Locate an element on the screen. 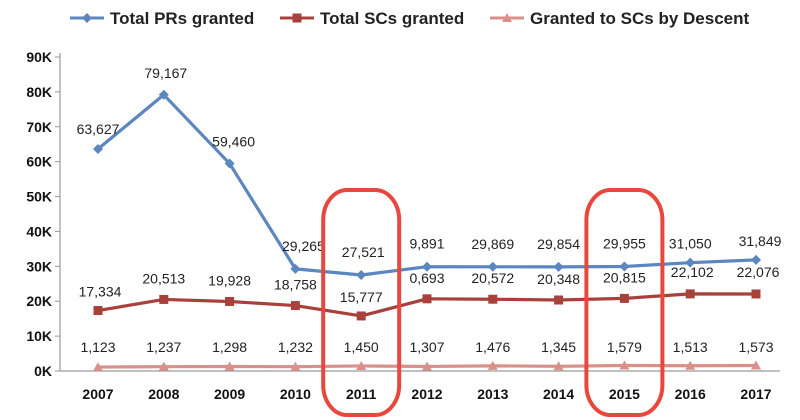 The width and height of the screenshot is (800, 420). x-tick-label: 2017 is located at coordinates (755, 394).